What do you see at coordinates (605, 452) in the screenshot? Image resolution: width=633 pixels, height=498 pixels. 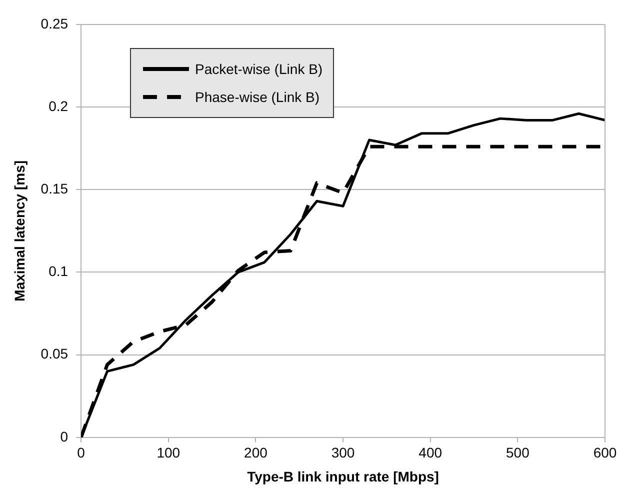 I see `x-tick-label: 600` at bounding box center [605, 452].